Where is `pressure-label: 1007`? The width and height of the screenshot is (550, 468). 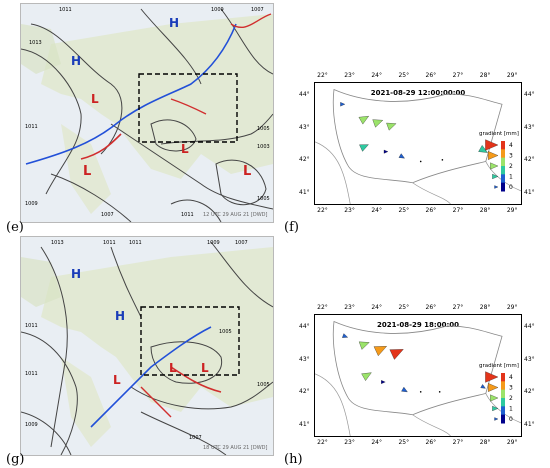 pressure-label: 1007 is located at coordinates (195, 438).